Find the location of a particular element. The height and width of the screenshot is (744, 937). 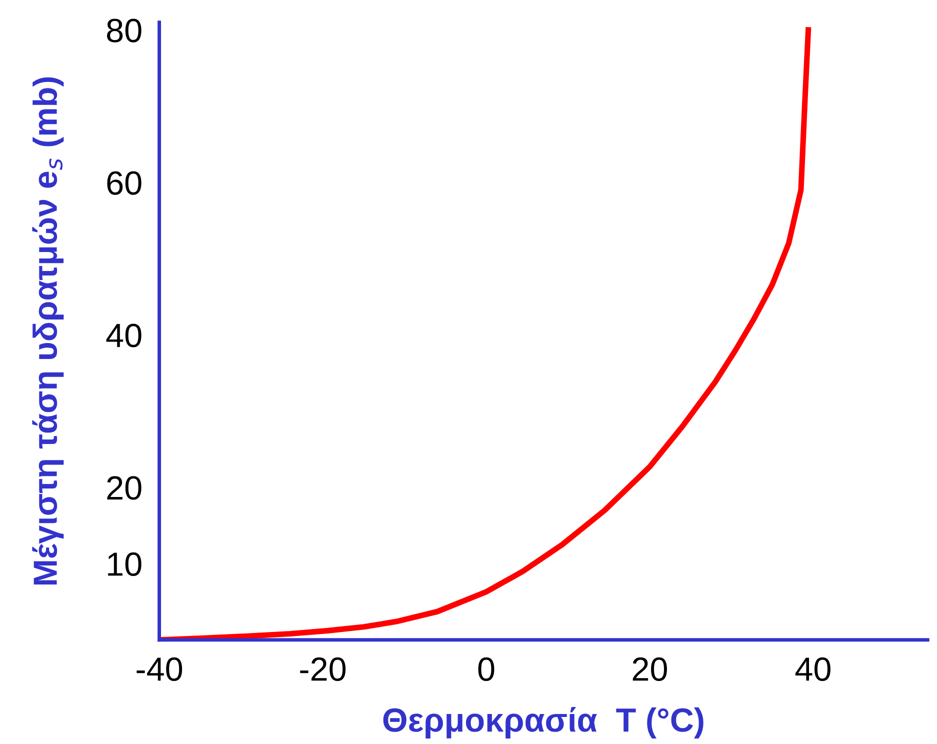

x-tick-label: 0 is located at coordinates (486, 669).